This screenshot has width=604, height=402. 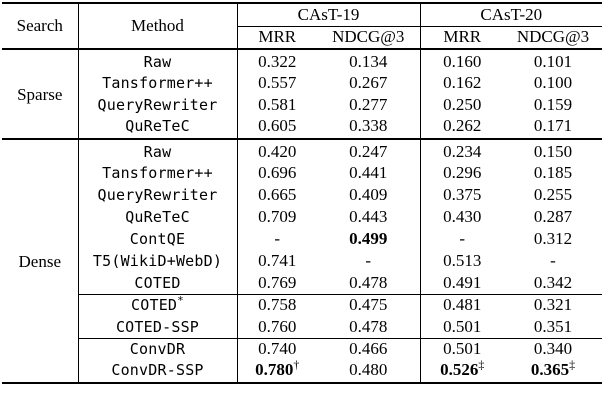 I want to click on metric-cell: 0.171, so click(x=553, y=127).